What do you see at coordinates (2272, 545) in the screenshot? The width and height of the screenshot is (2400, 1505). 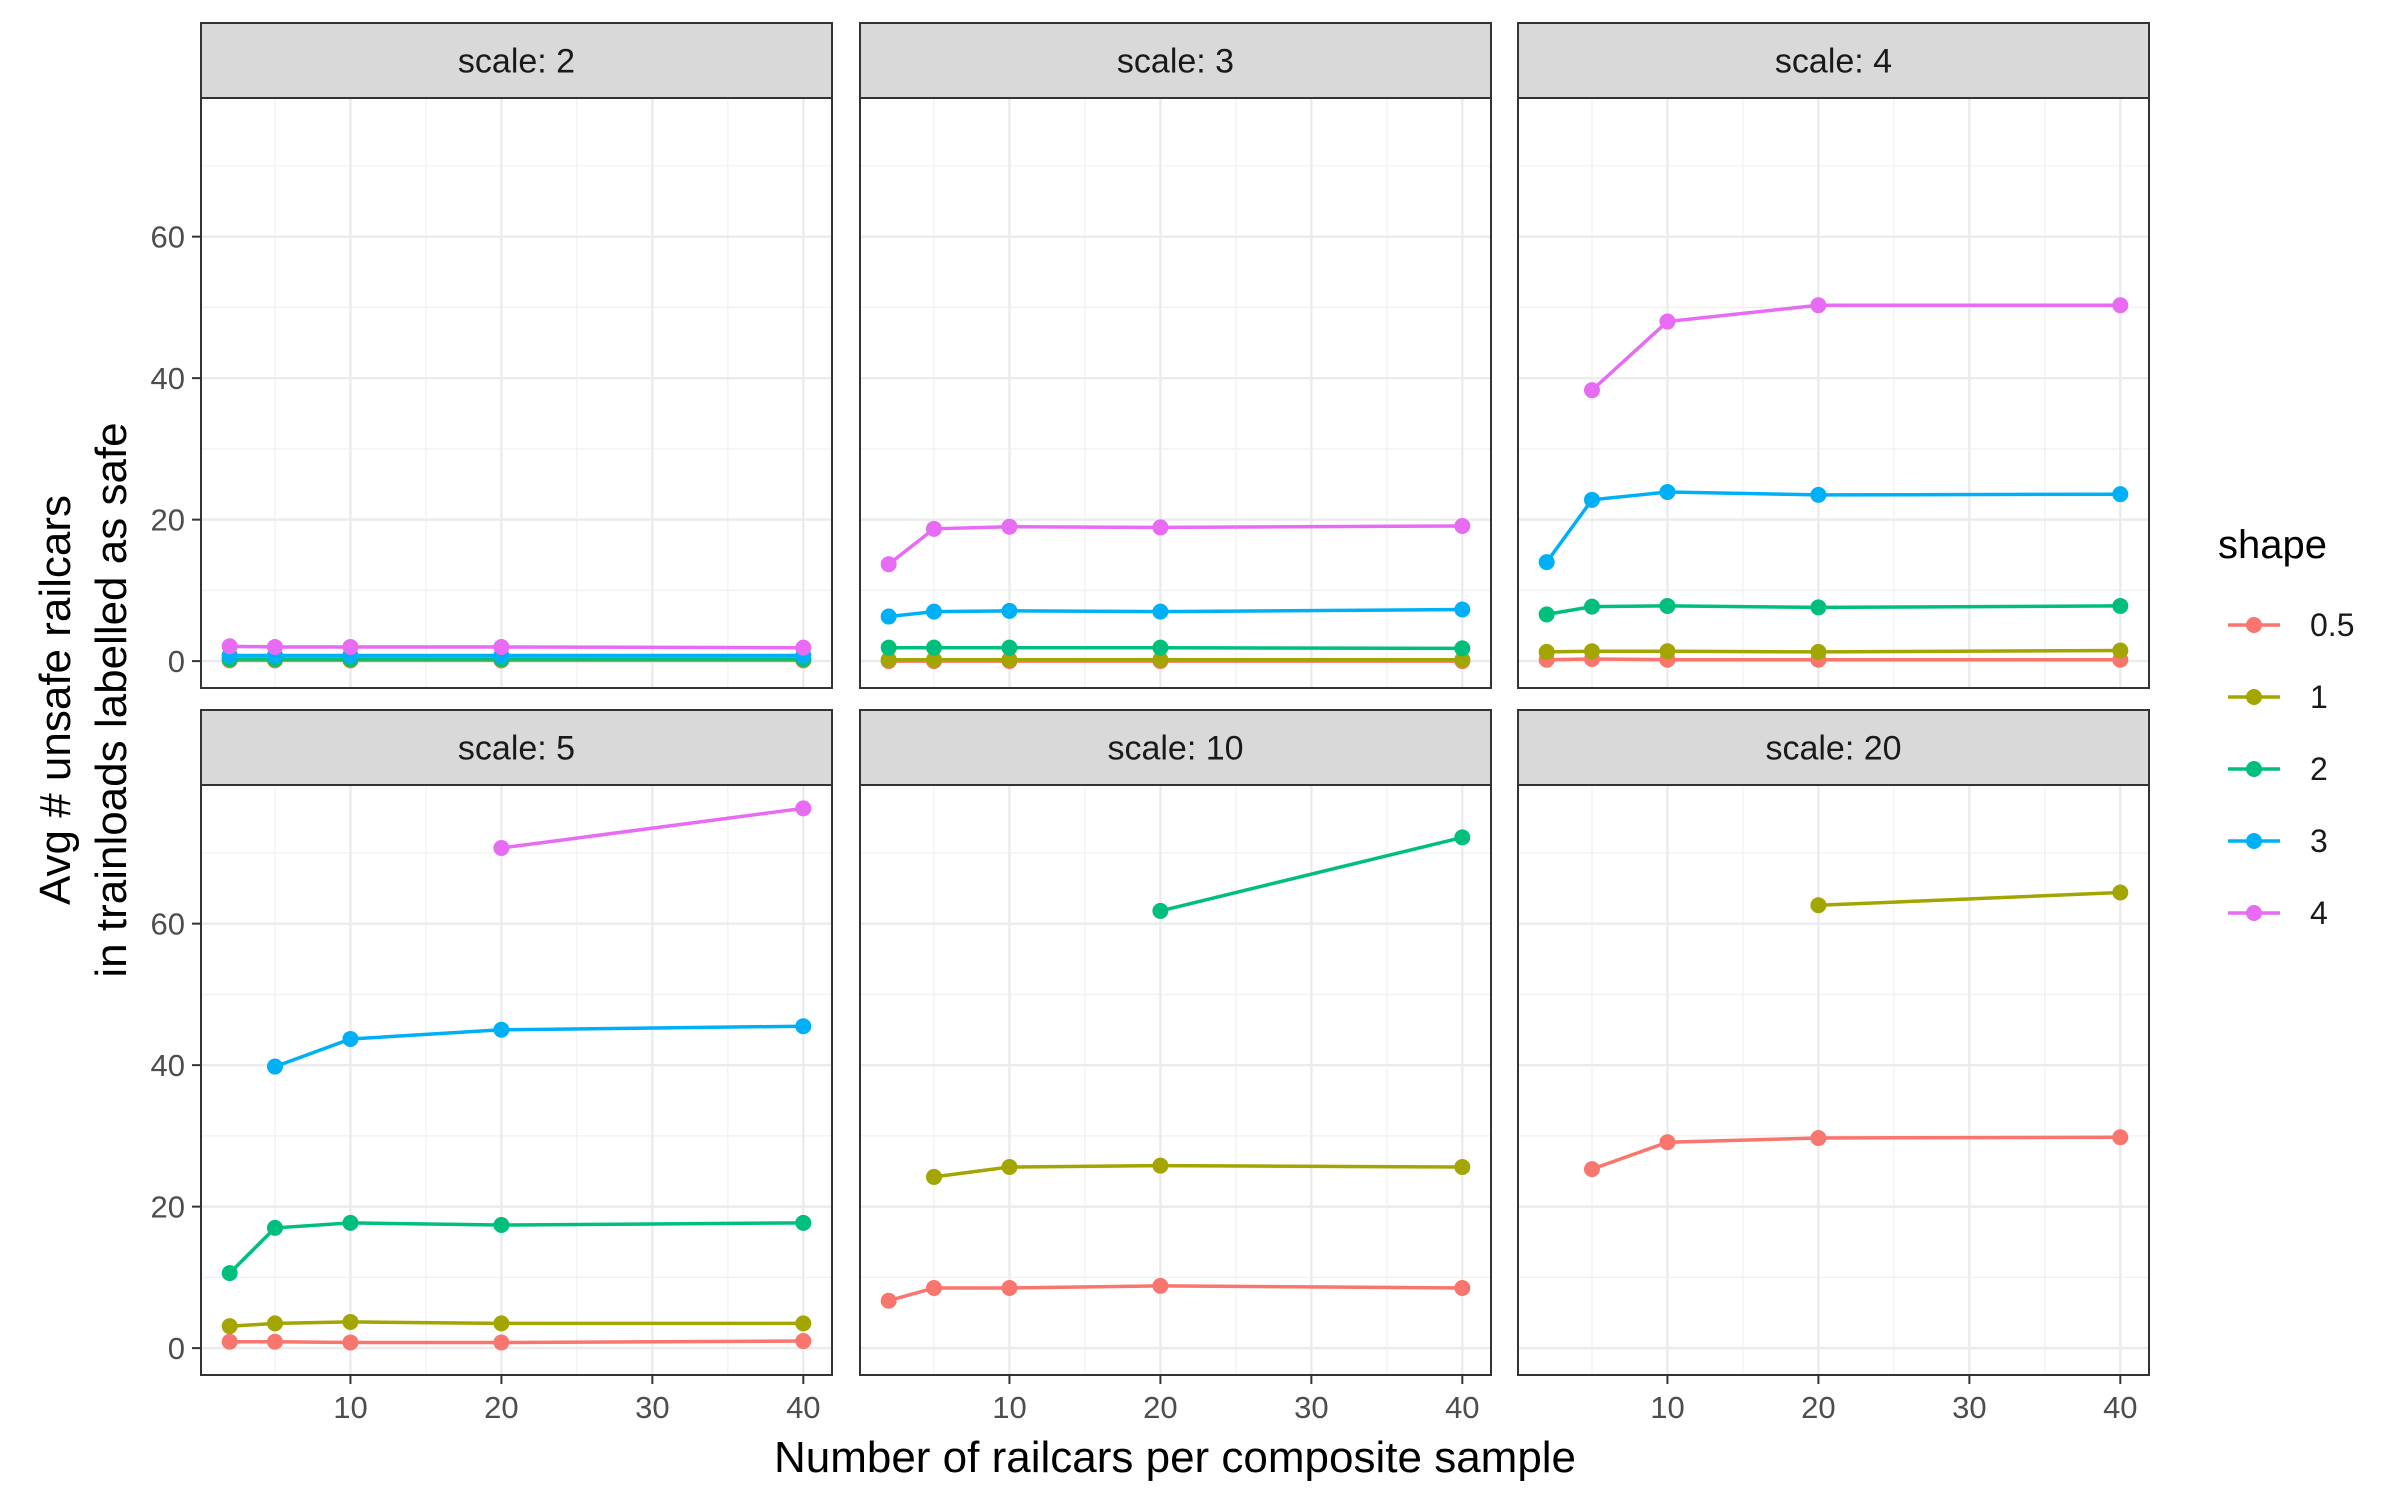 I see `legend-title: shape` at bounding box center [2272, 545].